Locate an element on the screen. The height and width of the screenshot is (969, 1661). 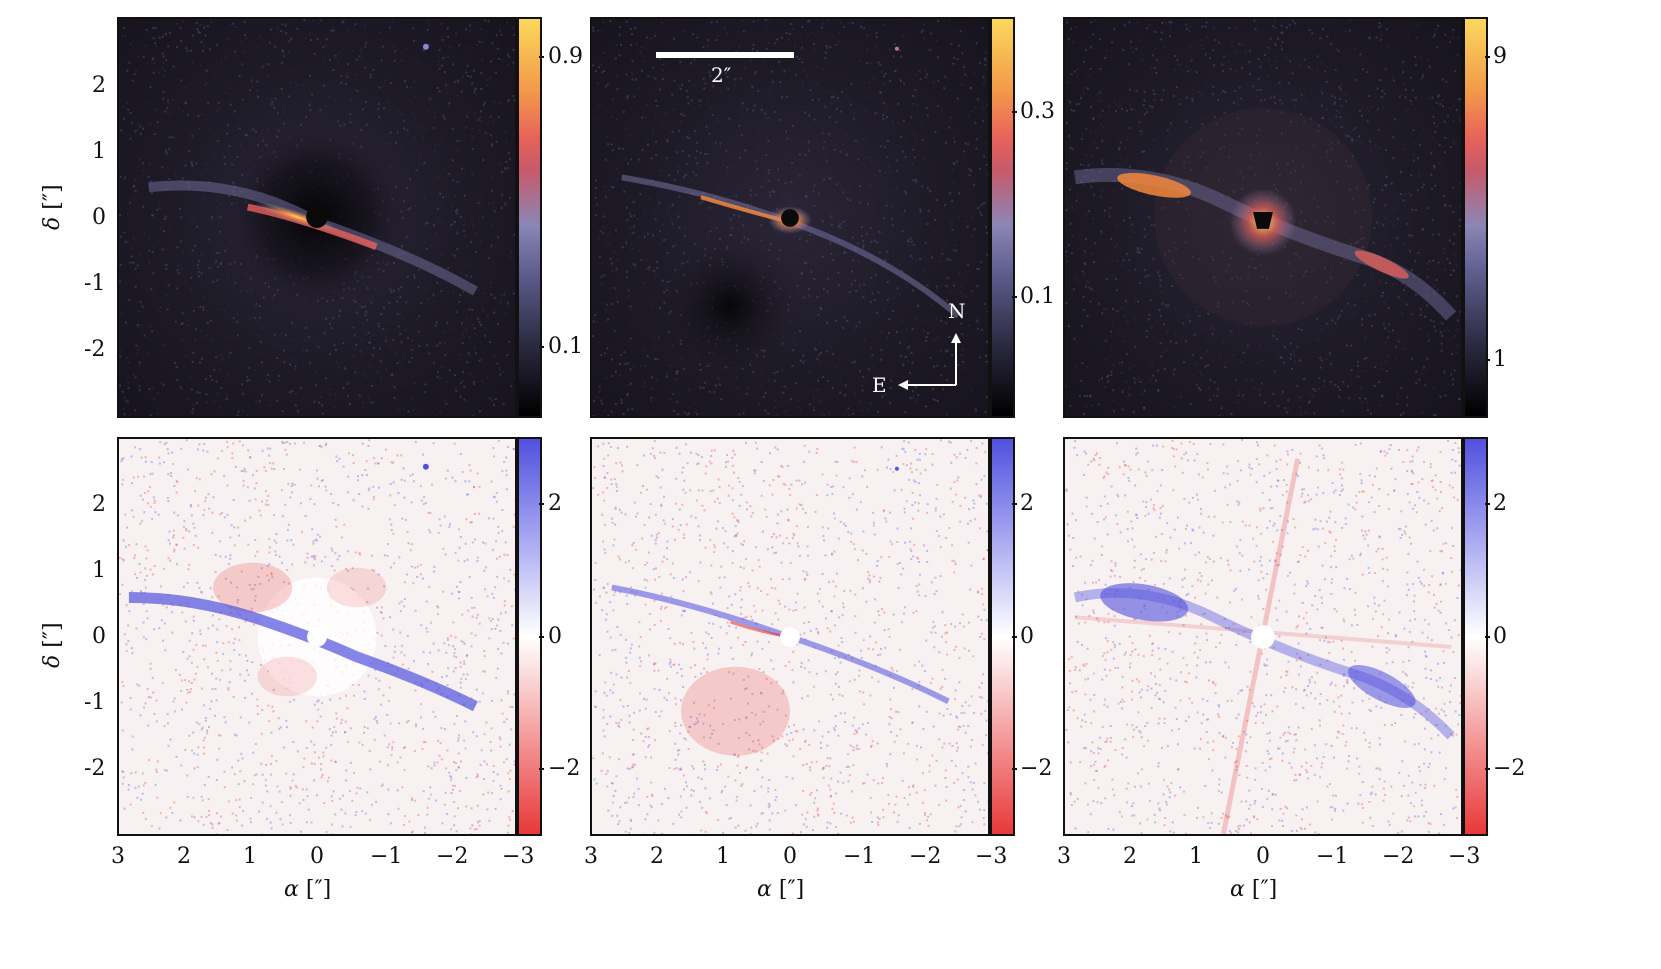
panel-bottom-left is located at coordinates (317, 636).